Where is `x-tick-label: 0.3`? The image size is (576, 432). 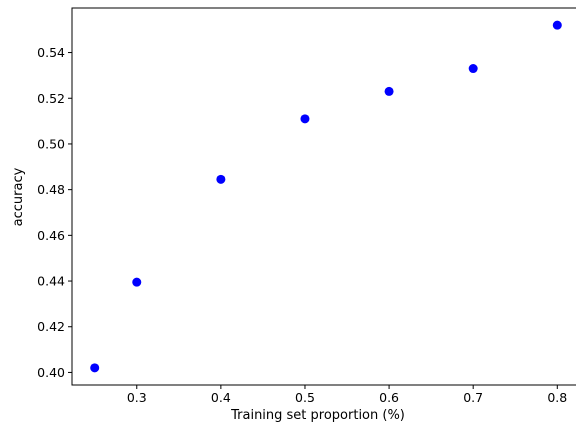 x-tick-label: 0.3 is located at coordinates (137, 397).